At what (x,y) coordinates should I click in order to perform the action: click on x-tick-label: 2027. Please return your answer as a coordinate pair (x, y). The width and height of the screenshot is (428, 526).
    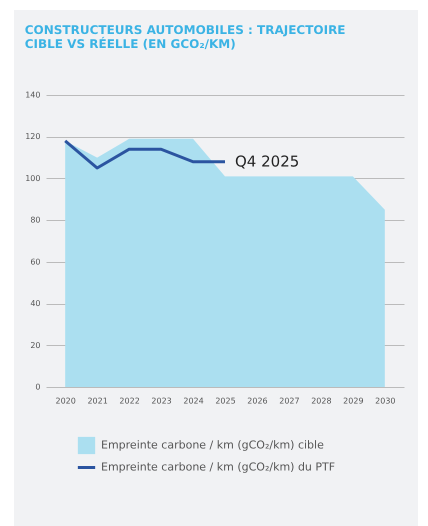
    Looking at the image, I should click on (289, 401).